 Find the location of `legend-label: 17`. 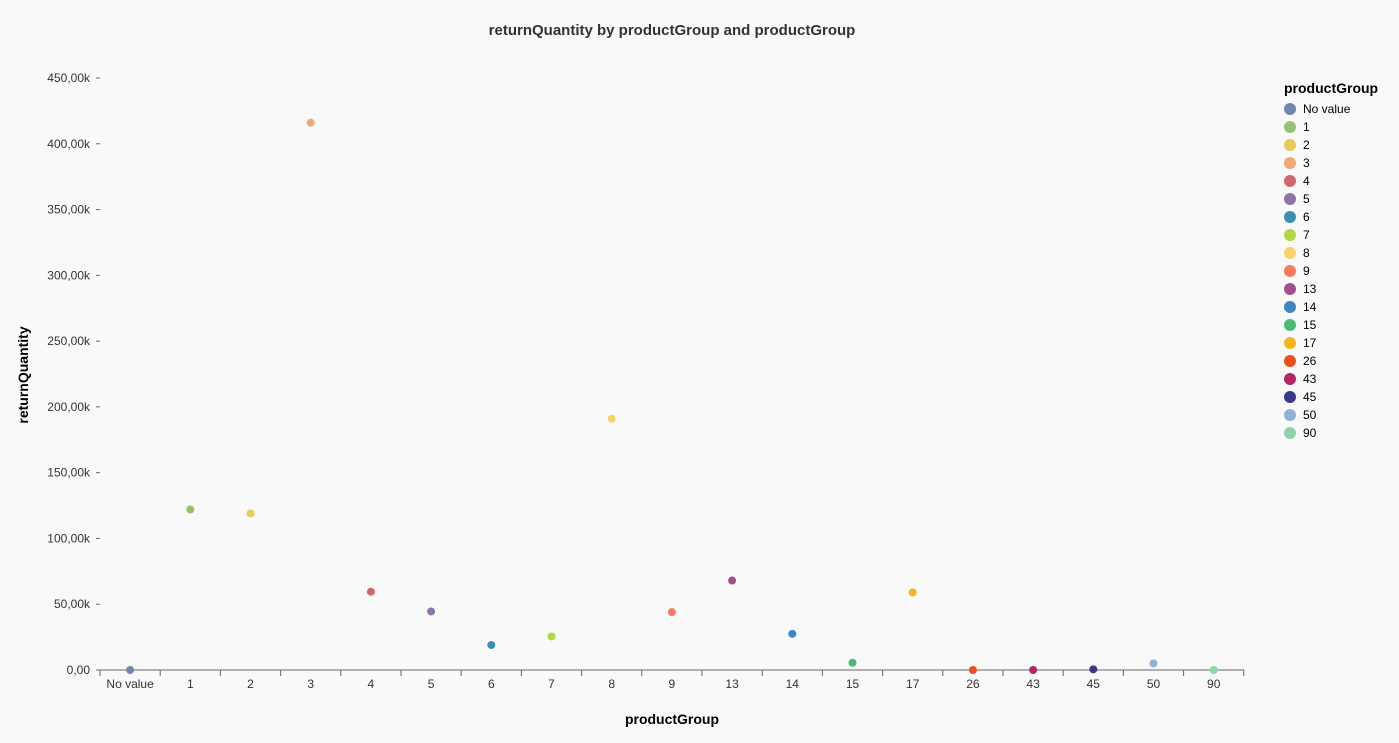

legend-label: 17 is located at coordinates (1310, 343).